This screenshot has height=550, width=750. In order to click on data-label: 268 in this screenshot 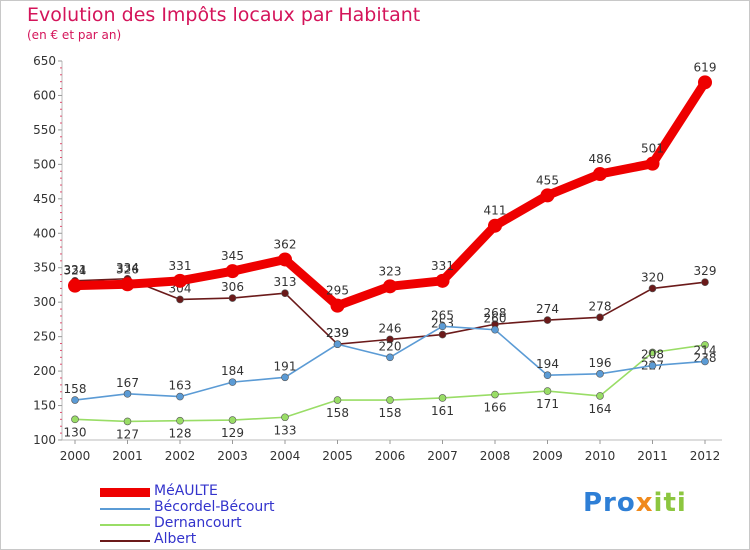, I will do `click(495, 313)`.